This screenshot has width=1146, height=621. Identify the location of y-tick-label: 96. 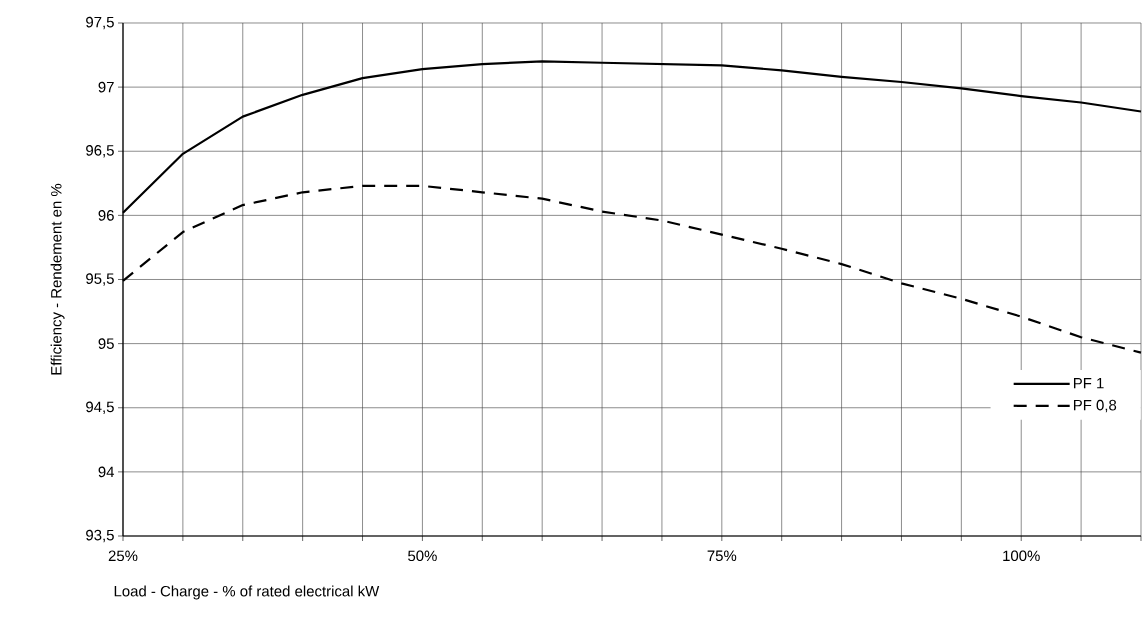
(106, 215).